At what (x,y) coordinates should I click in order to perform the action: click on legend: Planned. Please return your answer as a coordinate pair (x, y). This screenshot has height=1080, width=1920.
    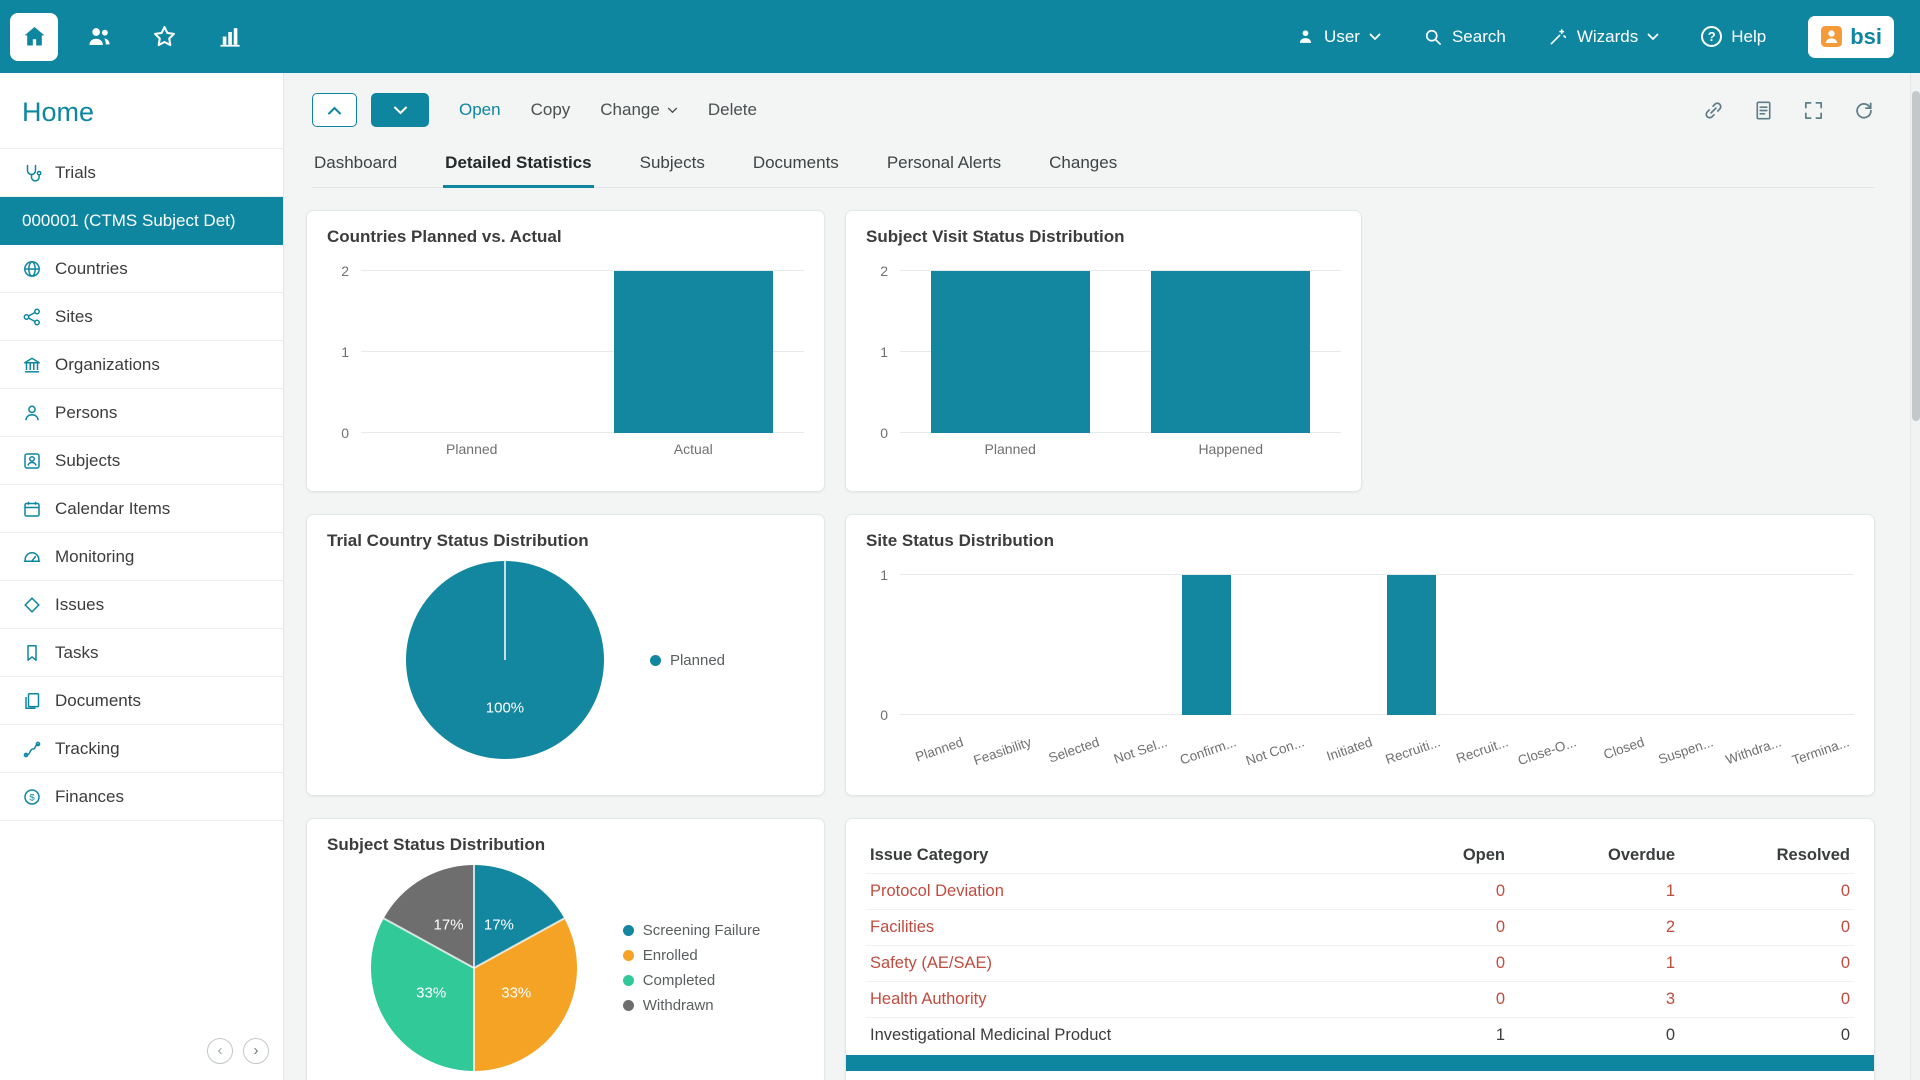
    Looking at the image, I should click on (687, 660).